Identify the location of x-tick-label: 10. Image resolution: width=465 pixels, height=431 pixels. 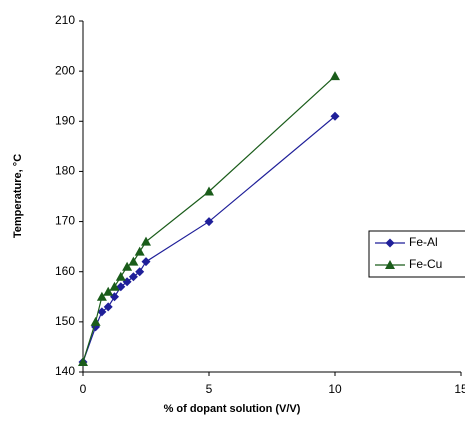
(335, 389).